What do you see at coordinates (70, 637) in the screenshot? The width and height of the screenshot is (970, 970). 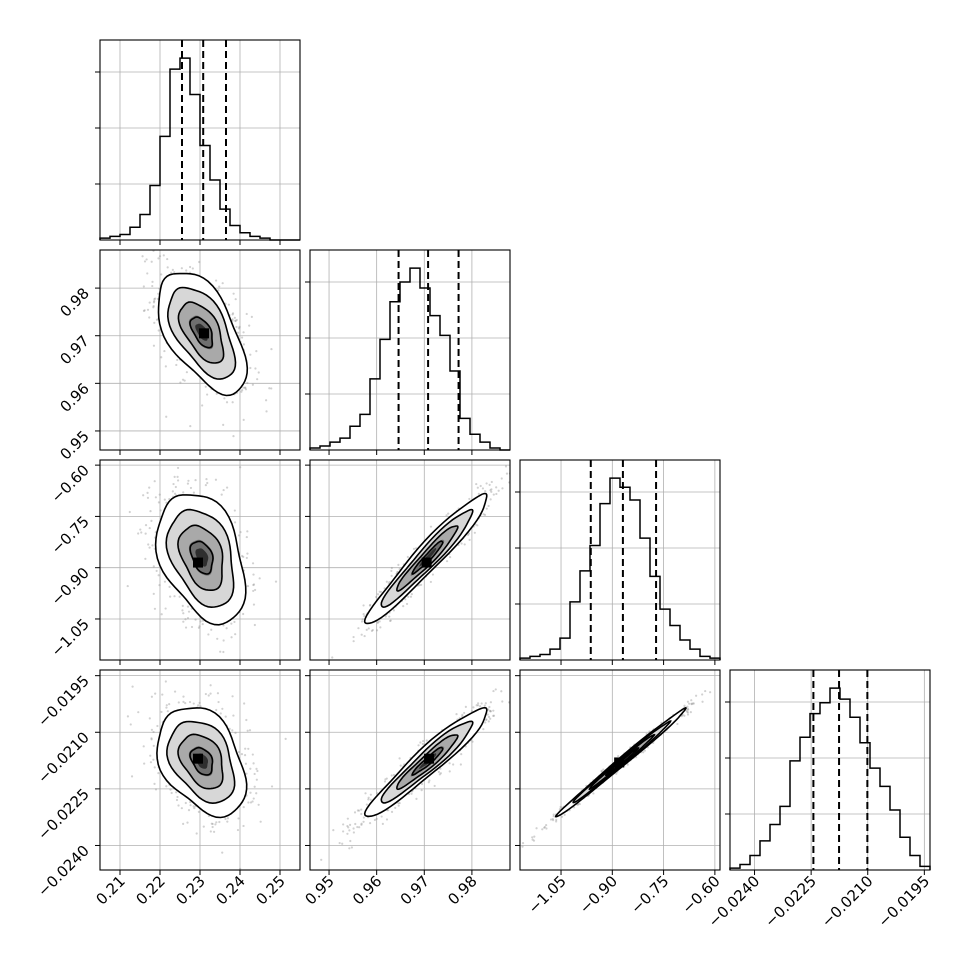 I see `y-tick-label: −1.05` at bounding box center [70, 637].